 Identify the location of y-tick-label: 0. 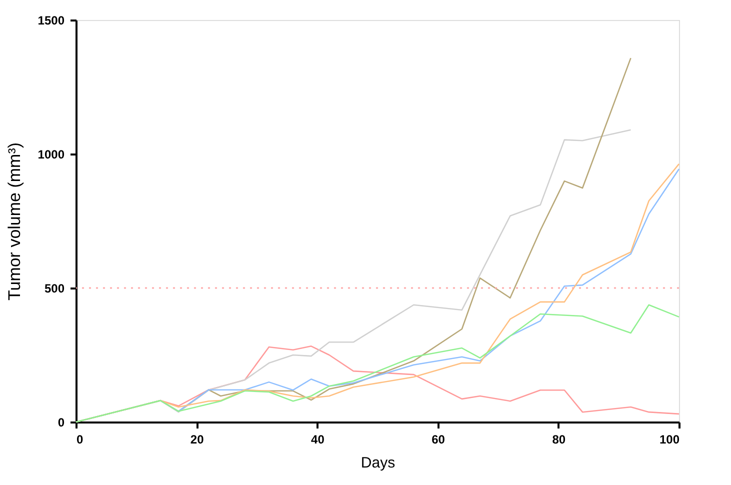
(61, 423).